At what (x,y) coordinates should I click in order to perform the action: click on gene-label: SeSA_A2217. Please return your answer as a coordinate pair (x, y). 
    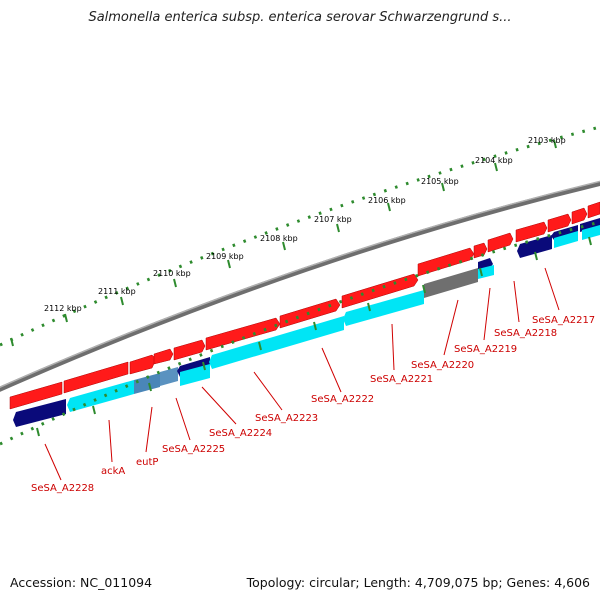
    Looking at the image, I should click on (563, 320).